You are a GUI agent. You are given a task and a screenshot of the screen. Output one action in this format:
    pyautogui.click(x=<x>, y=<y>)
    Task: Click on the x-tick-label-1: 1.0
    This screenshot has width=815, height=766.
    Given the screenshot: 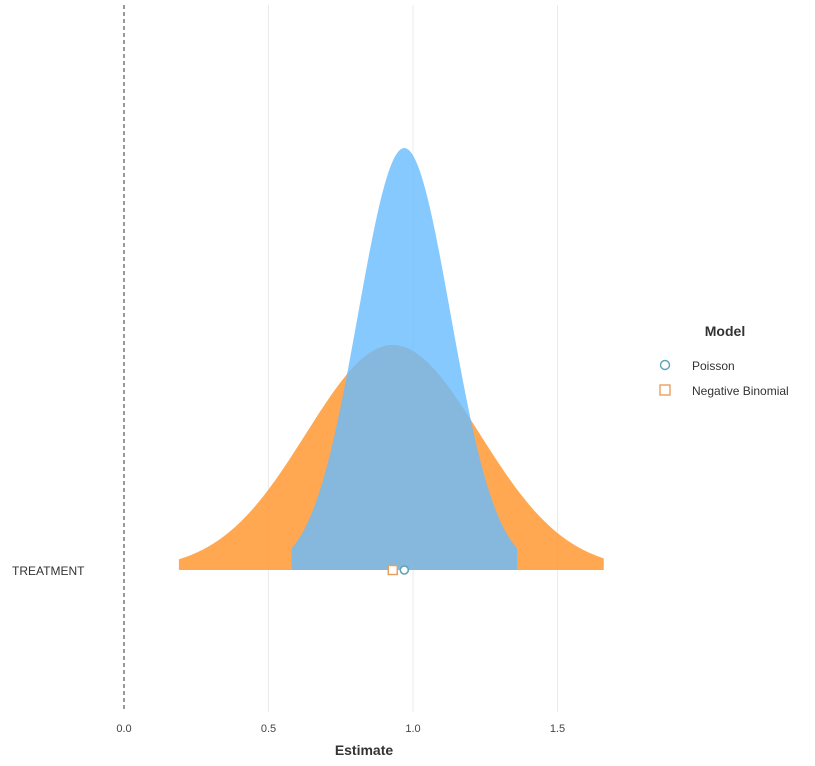 What is the action you would take?
    pyautogui.click(x=412, y=729)
    